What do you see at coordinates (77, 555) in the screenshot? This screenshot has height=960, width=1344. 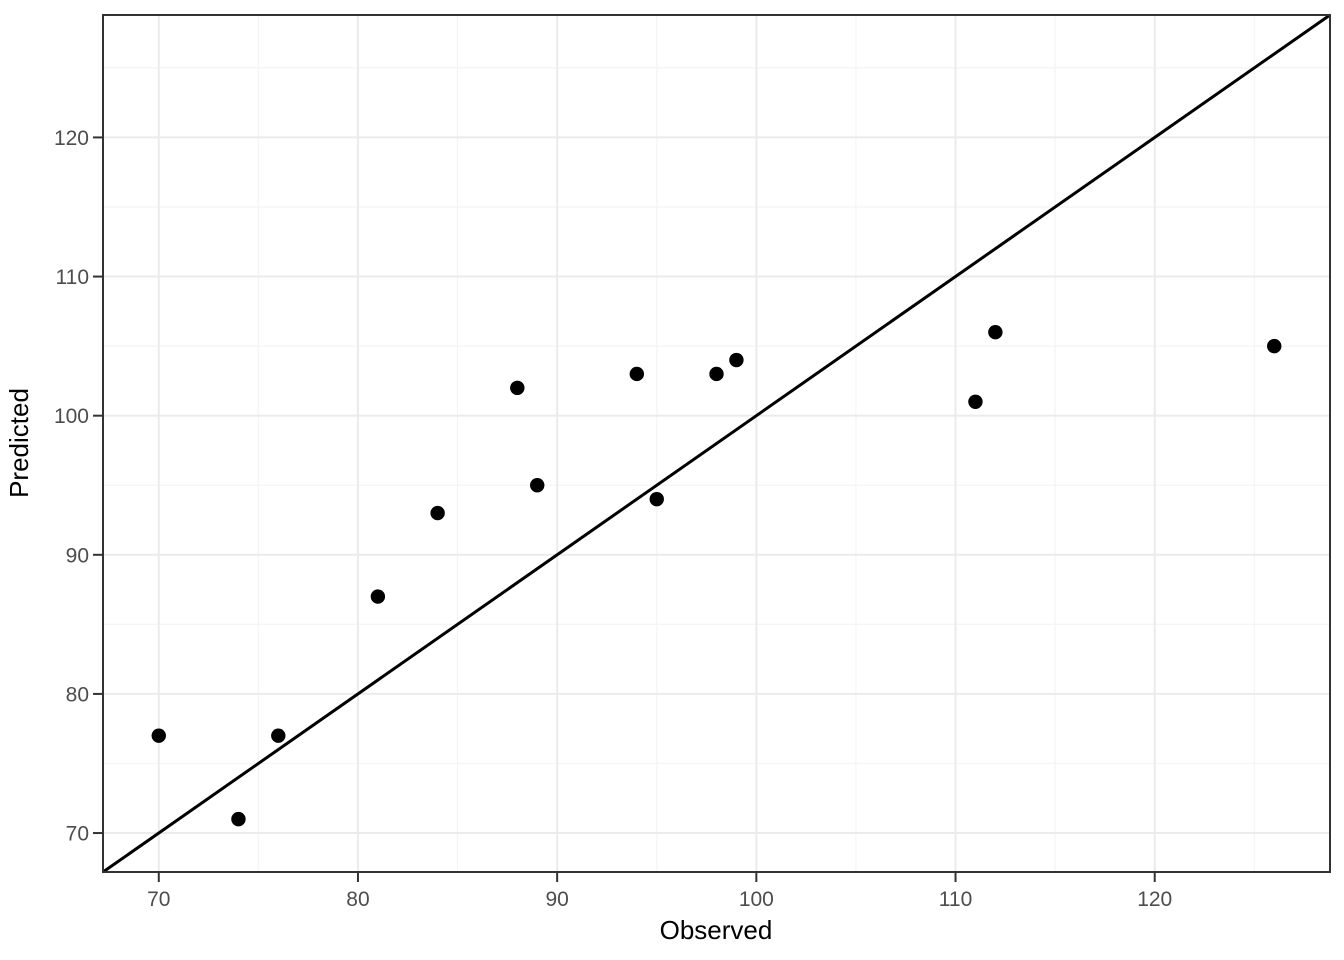 I see `y-tick-label: 90` at bounding box center [77, 555].